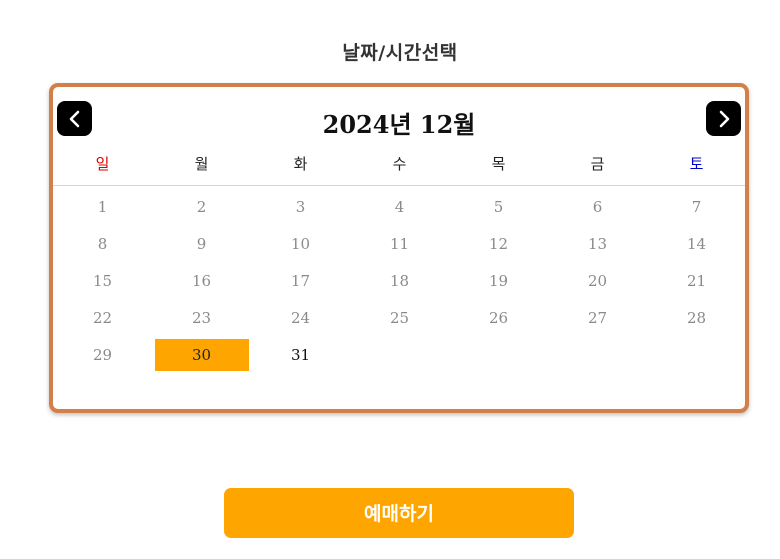  What do you see at coordinates (597, 281) in the screenshot?
I see `day-cell: 20` at bounding box center [597, 281].